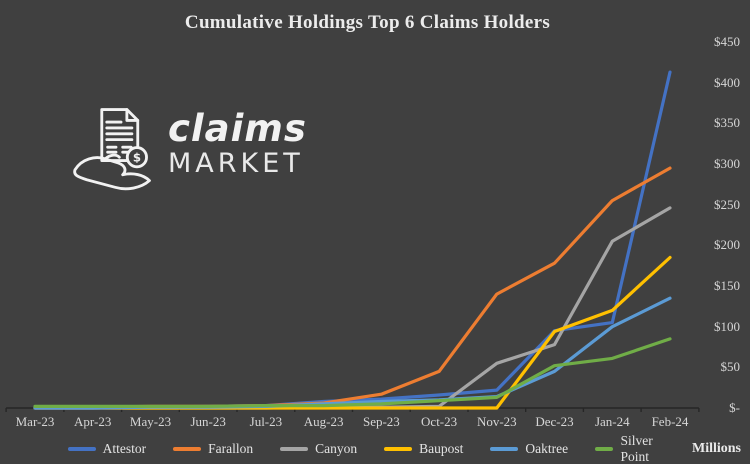 This screenshot has height=464, width=750. Describe the element at coordinates (35, 421) in the screenshot. I see `x-tick-label: Mar-23` at that location.